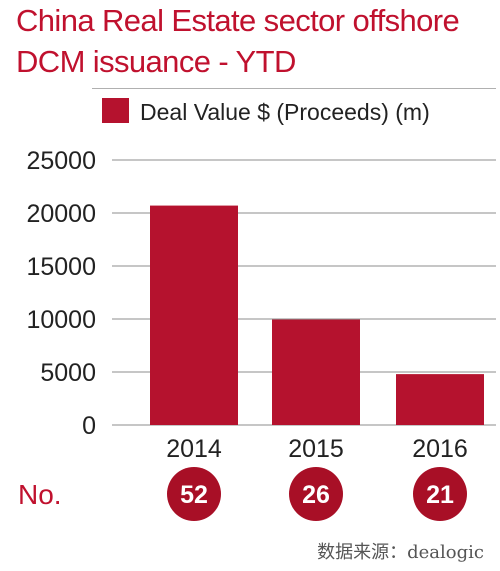  I want to click on y-tick-label: 20000, so click(61, 214).